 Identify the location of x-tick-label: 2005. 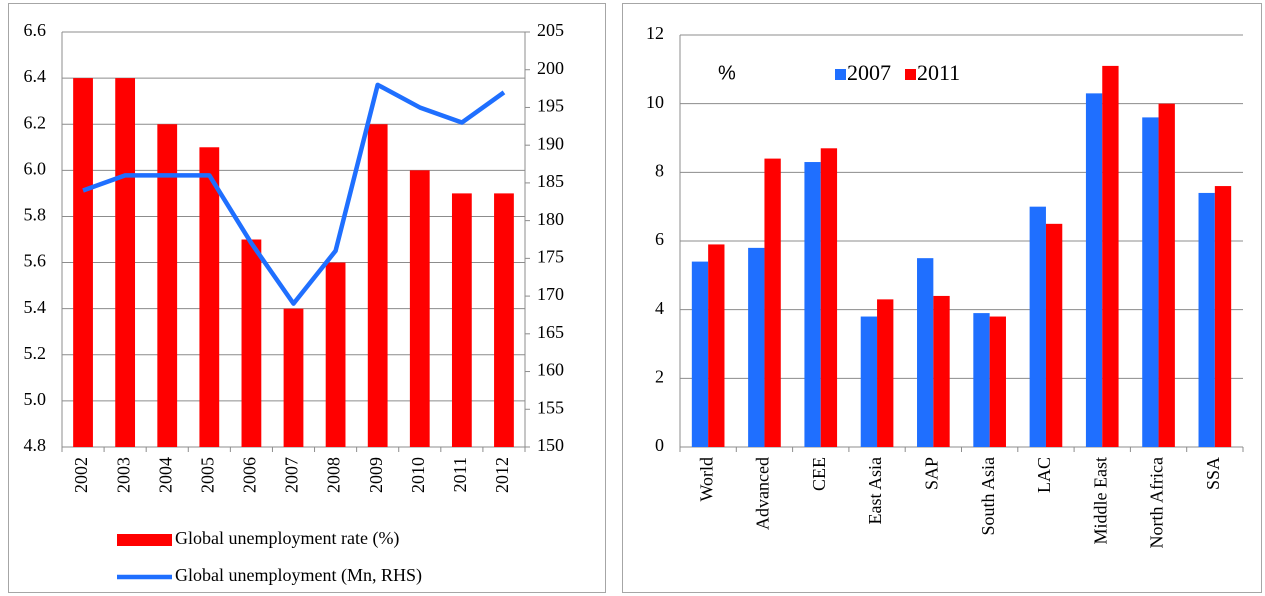
(207, 475).